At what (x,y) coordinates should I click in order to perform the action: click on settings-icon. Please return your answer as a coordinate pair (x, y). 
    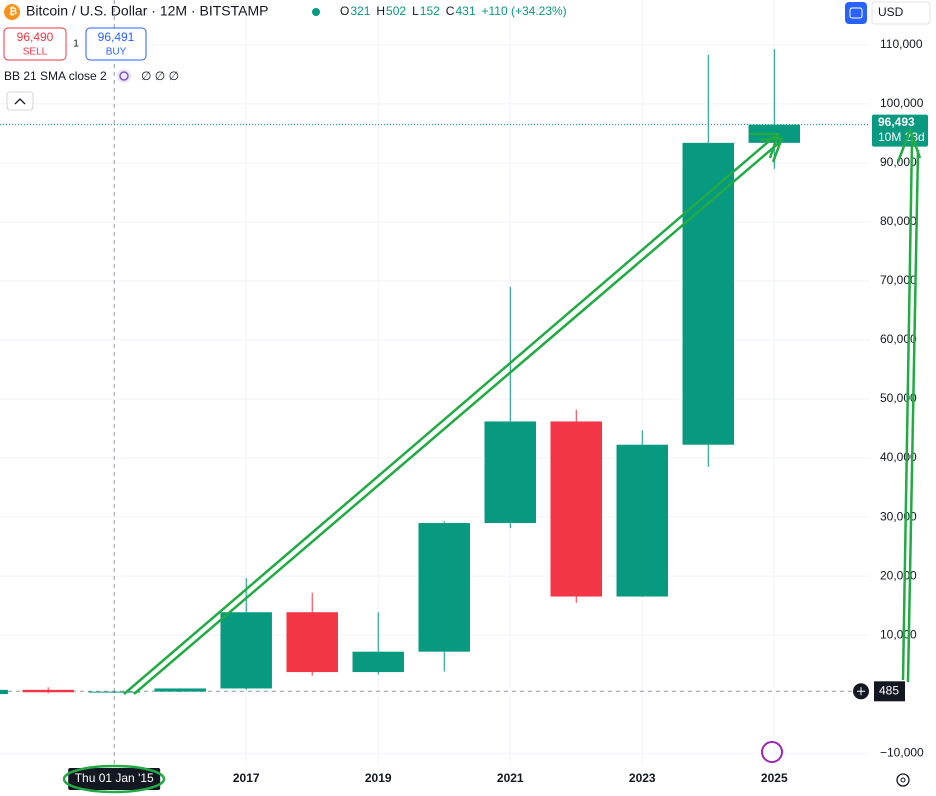
    Looking at the image, I should click on (903, 780).